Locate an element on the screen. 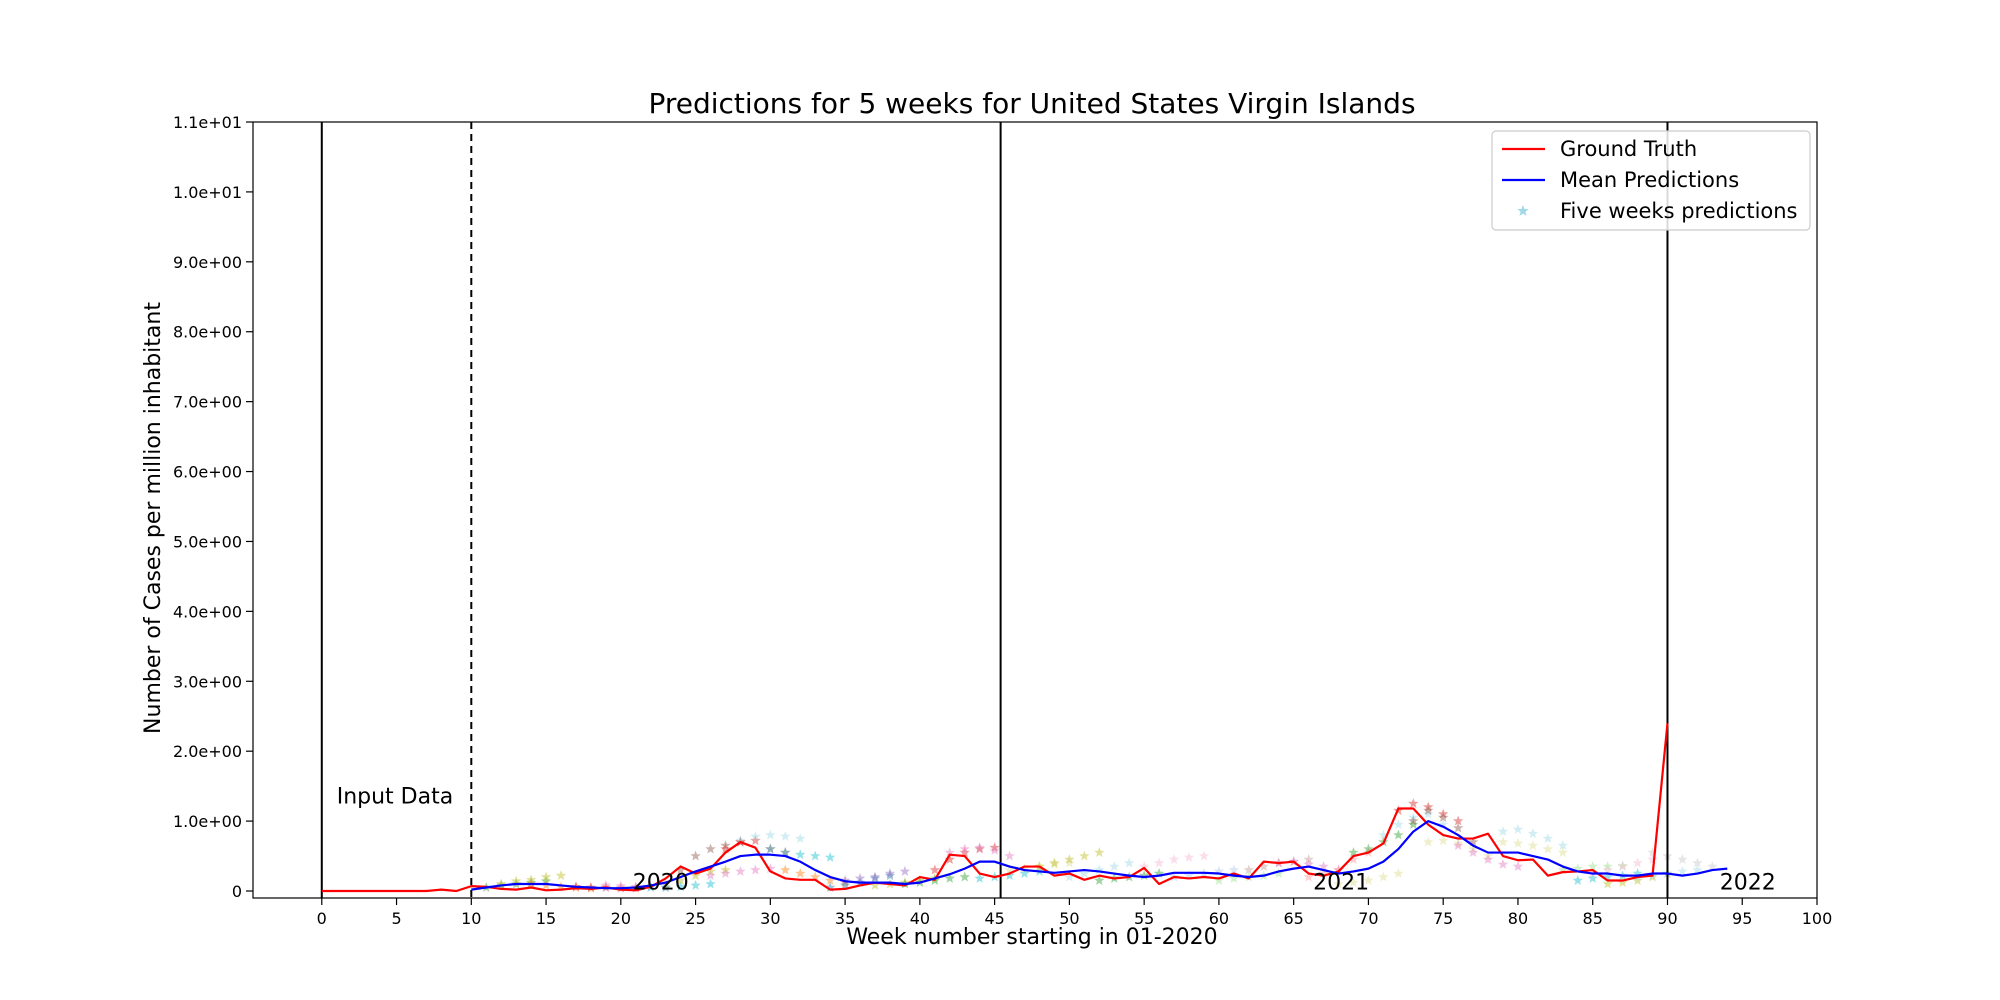 The width and height of the screenshot is (2000, 1000). x-tick-label: 80 is located at coordinates (1518, 918).